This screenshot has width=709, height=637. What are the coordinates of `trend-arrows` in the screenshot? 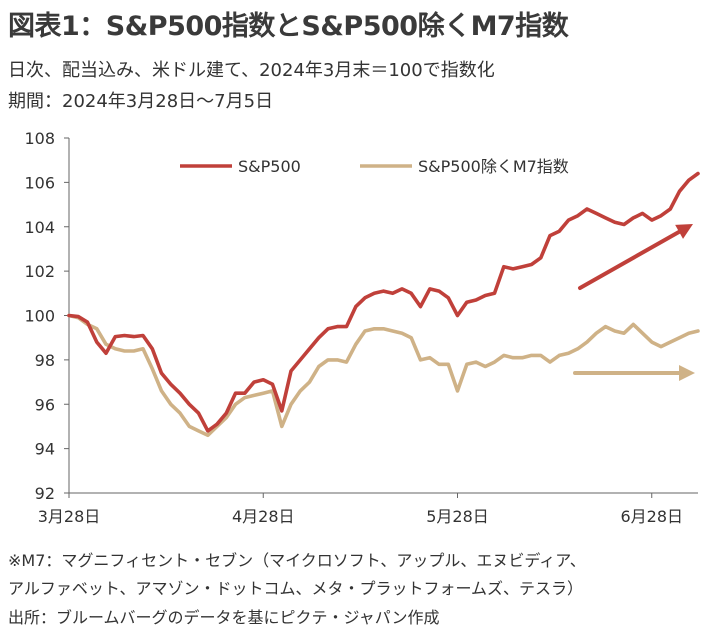 It's located at (634, 302).